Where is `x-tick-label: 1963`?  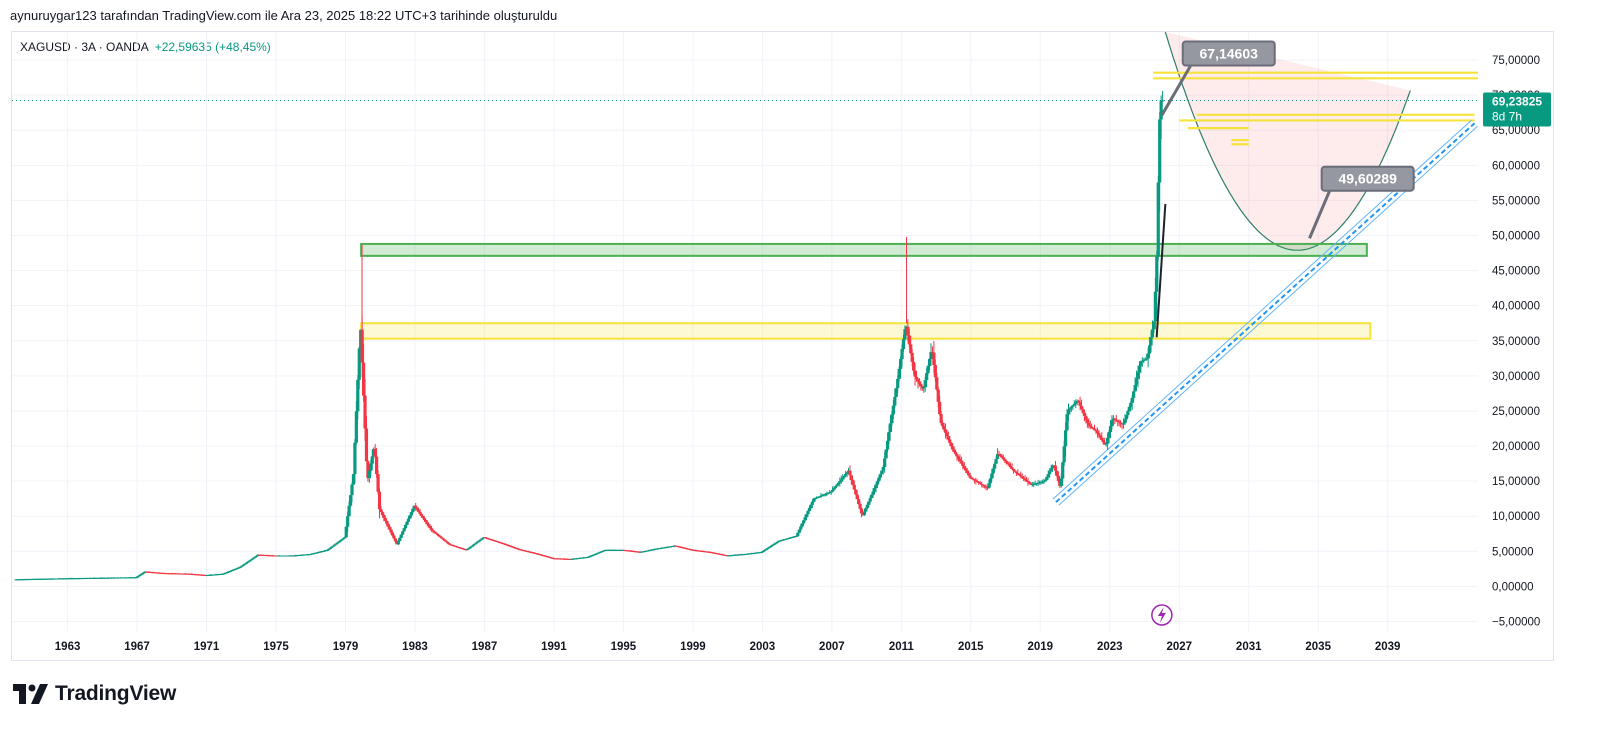 x-tick-label: 1963 is located at coordinates (68, 647).